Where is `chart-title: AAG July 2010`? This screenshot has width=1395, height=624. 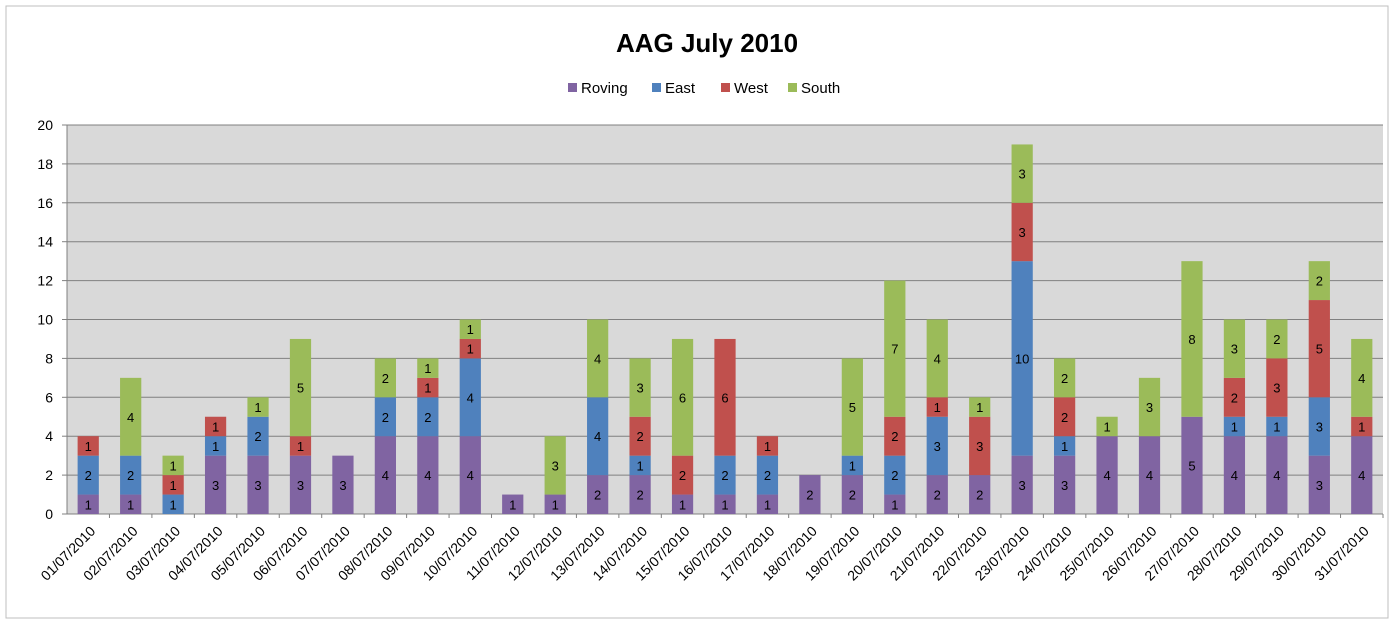
chart-title: AAG July 2010 is located at coordinates (707, 43).